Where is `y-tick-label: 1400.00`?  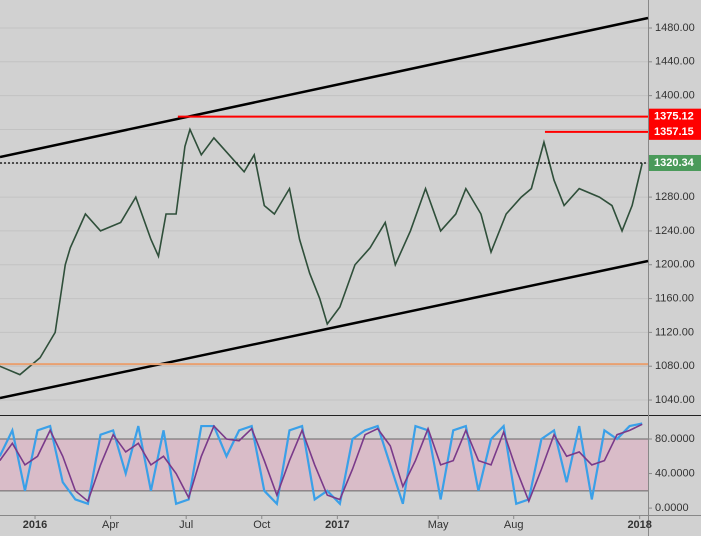
y-tick-label: 1400.00 is located at coordinates (675, 96).